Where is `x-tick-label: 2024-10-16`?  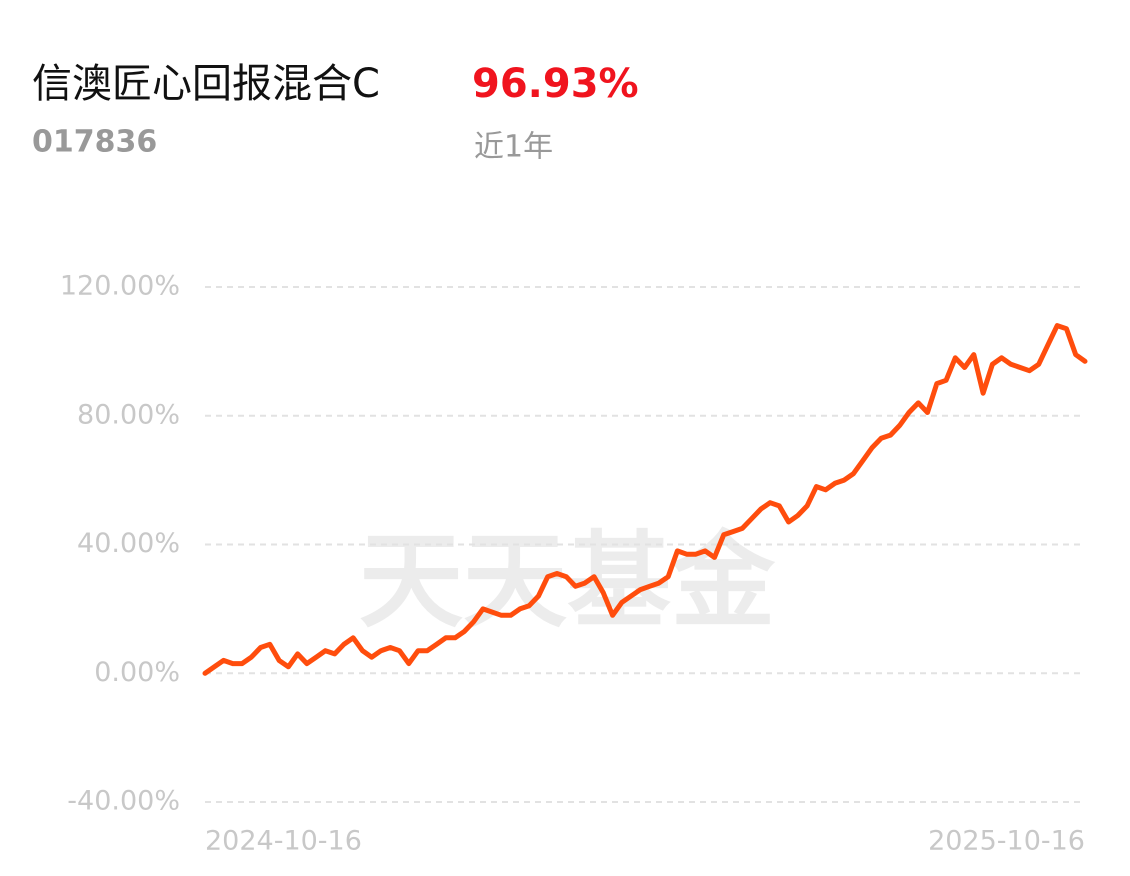
x-tick-label: 2024-10-16 is located at coordinates (283, 841).